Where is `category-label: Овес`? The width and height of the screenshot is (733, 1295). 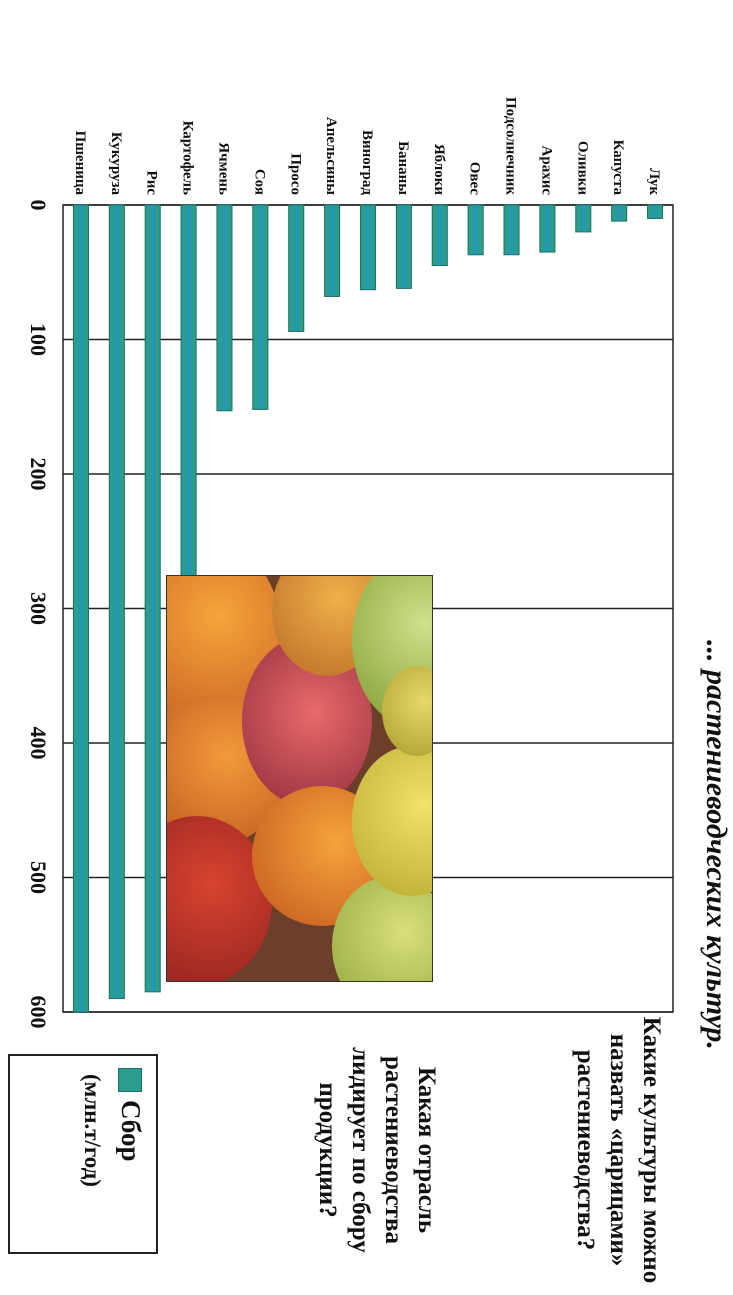 category-label: Овес is located at coordinates (475, 179).